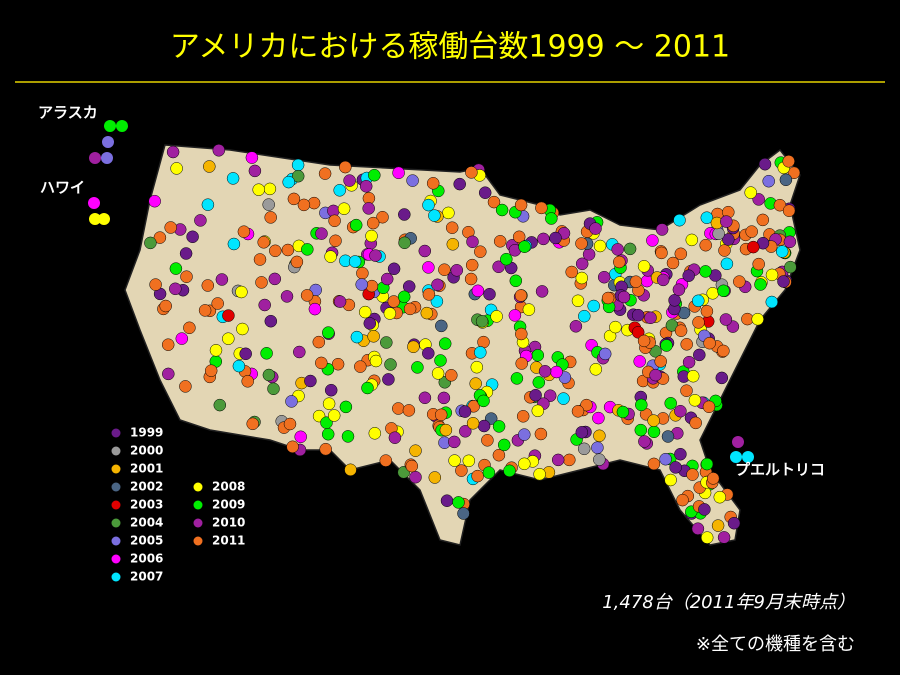 Image resolution: width=900 pixels, height=675 pixels. What do you see at coordinates (146, 469) in the screenshot?
I see `legend-label: 2001` at bounding box center [146, 469].